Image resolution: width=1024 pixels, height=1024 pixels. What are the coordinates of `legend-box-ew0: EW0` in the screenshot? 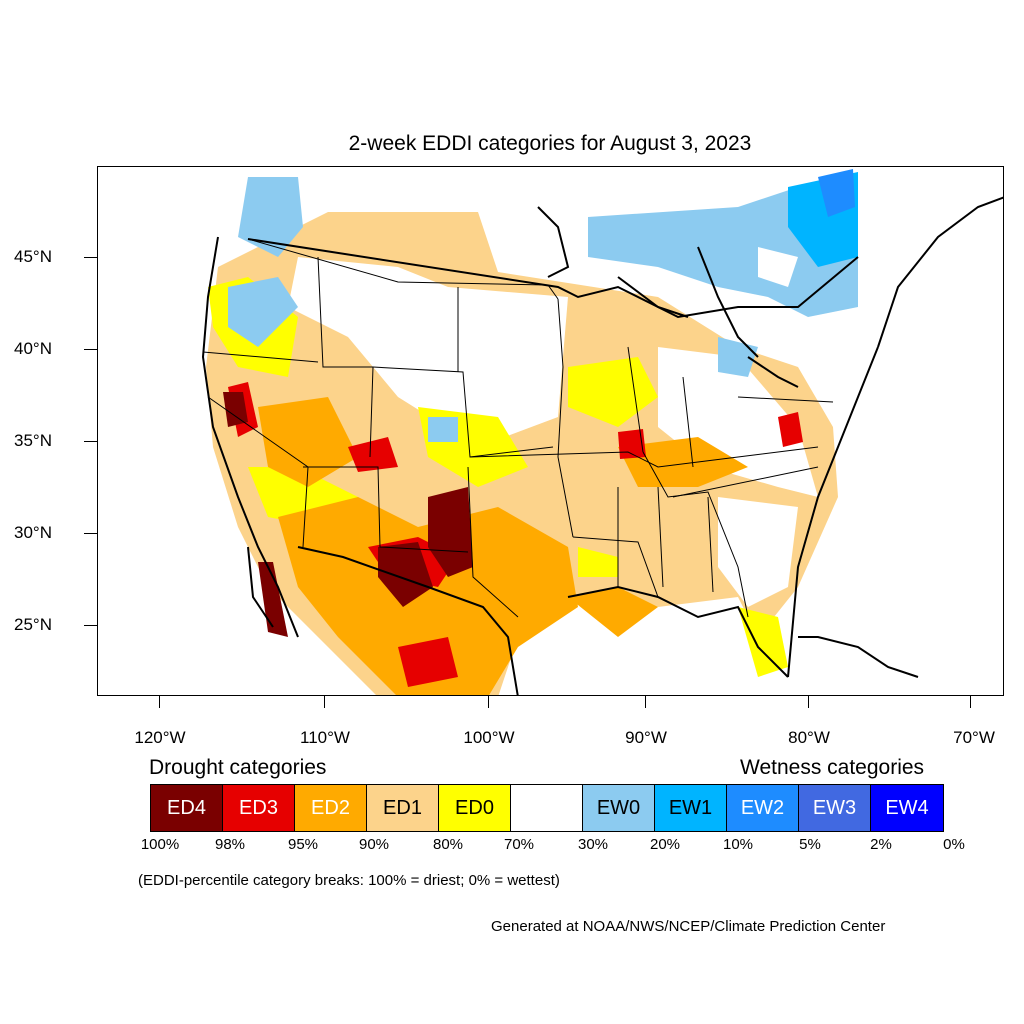 It's located at (619, 808).